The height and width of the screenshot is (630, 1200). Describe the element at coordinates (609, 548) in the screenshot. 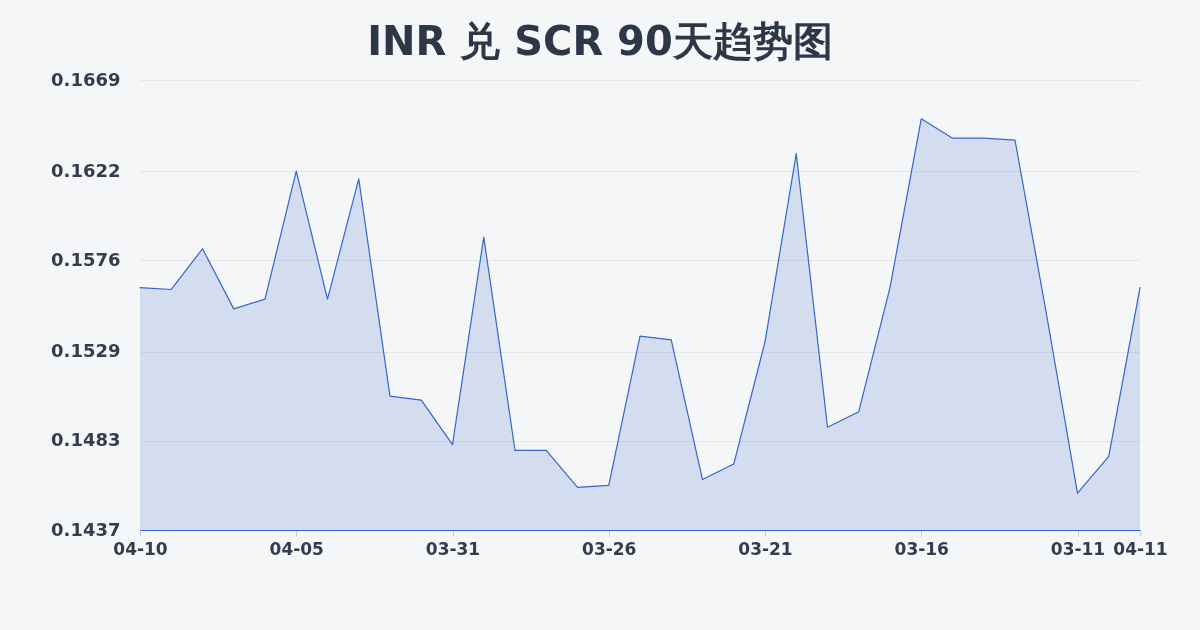

I see `x-tick-label: 03-26` at that location.